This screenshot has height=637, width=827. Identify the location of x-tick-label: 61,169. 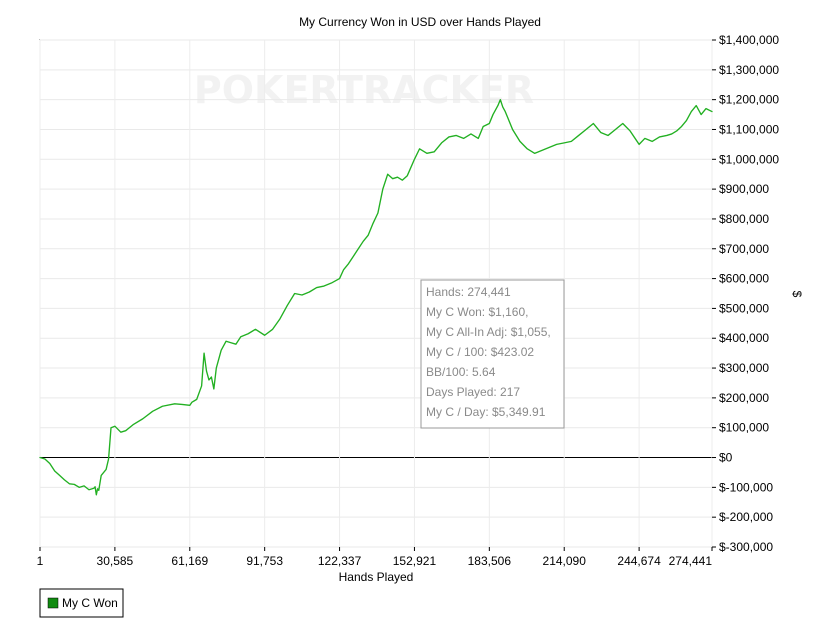
(189, 561).